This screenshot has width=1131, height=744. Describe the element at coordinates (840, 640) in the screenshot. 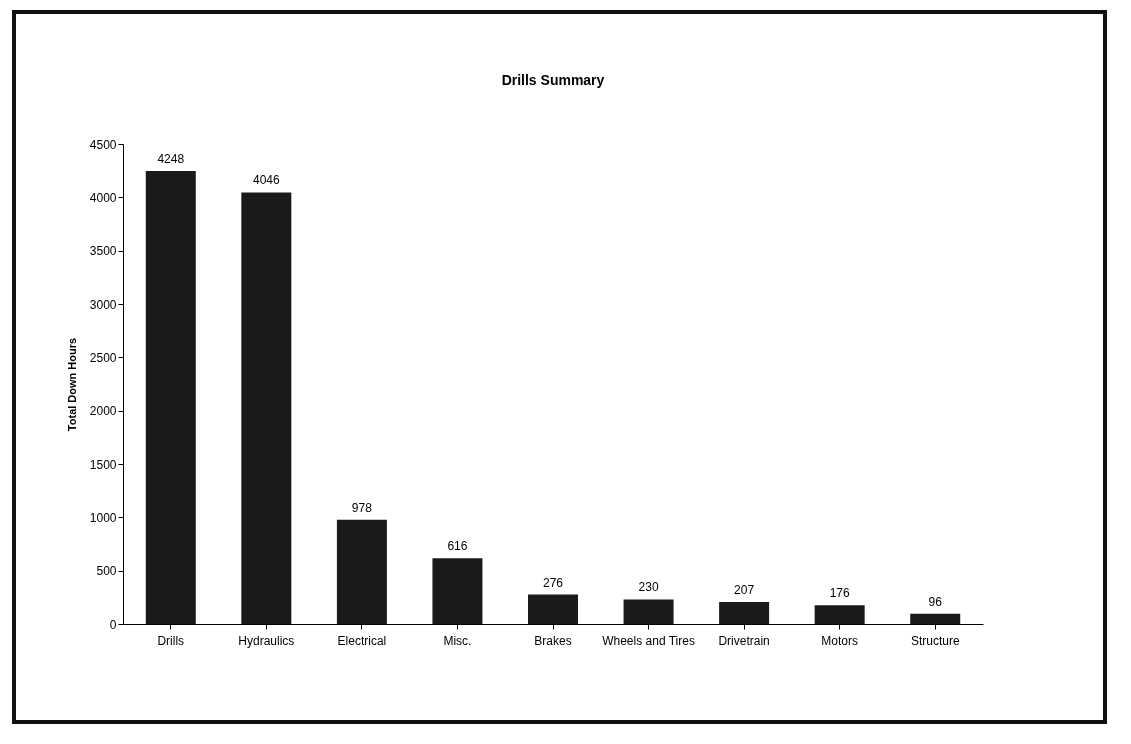

I see `x-tick-label: Motors` at that location.